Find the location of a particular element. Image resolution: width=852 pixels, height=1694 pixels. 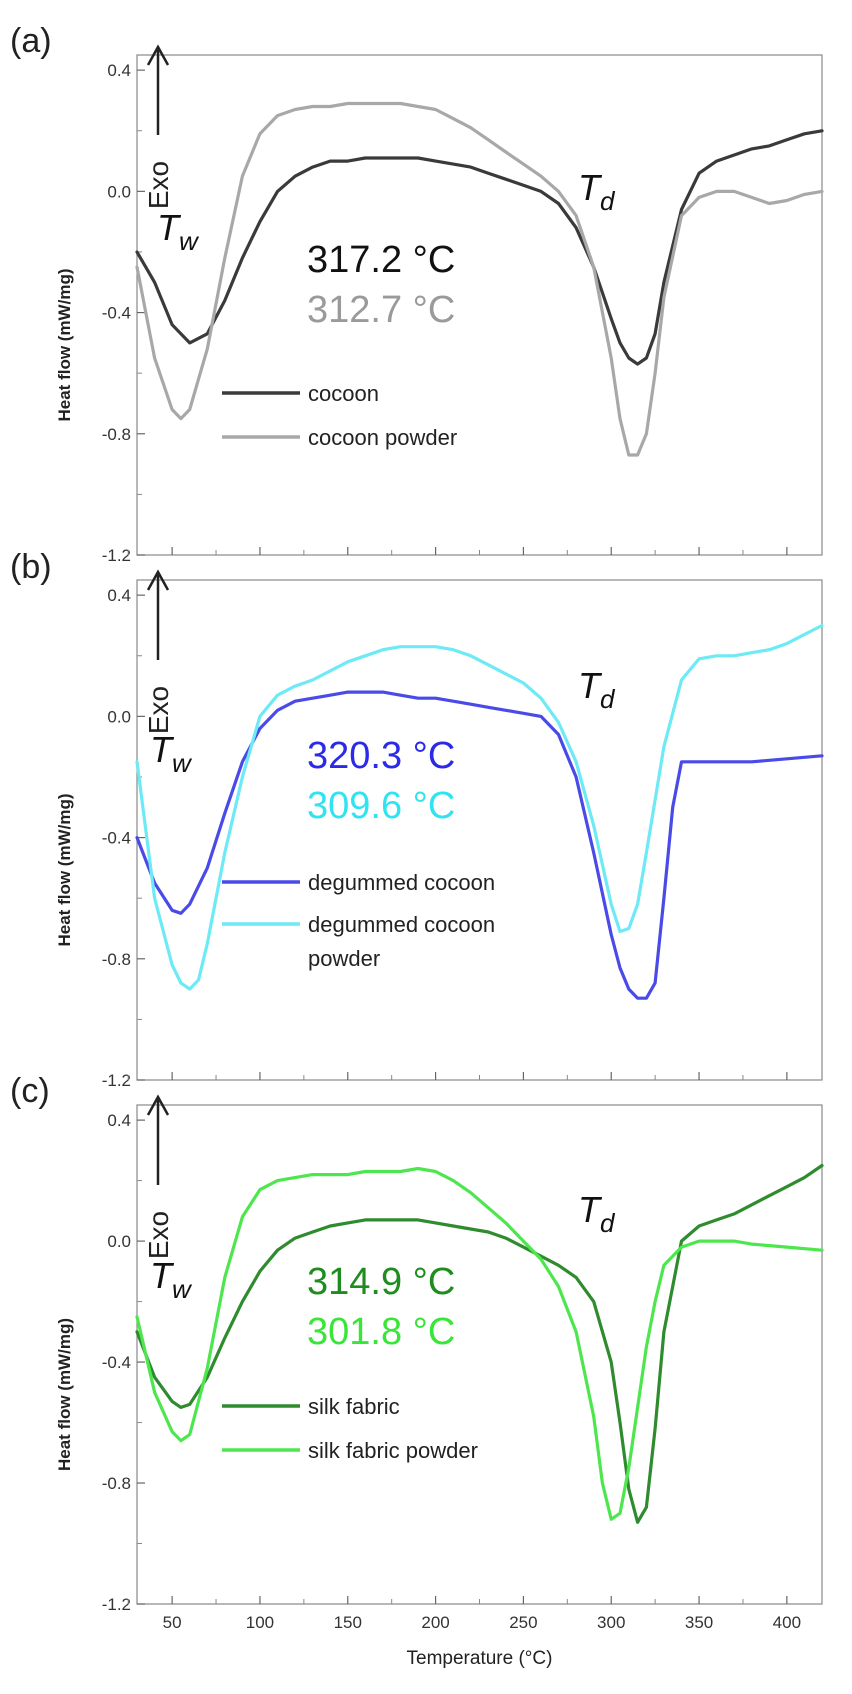

panel-a-label: (a) is located at coordinates (31, 41).